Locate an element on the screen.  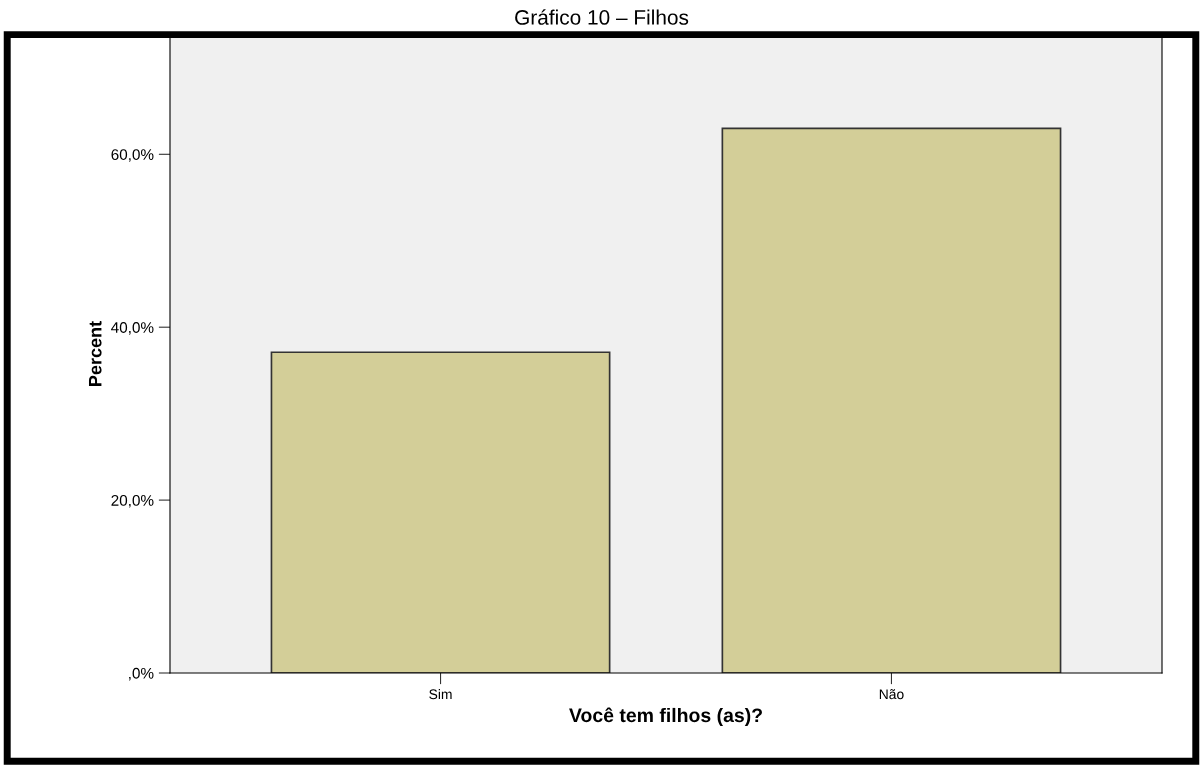
x-axis-title: Você tem filhos (as)? is located at coordinates (665, 717).